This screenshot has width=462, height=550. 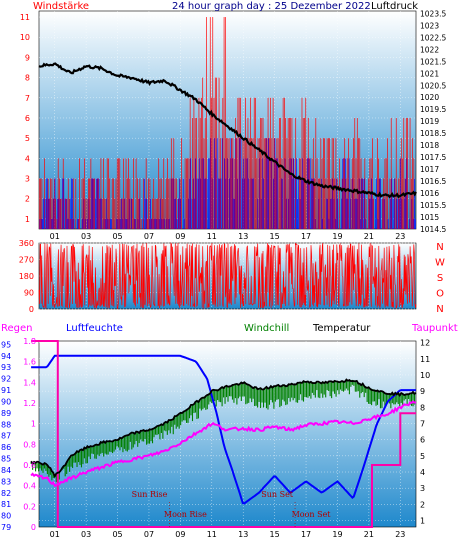 I want to click on pressure-axis-tick: 1022, so click(x=429, y=49).